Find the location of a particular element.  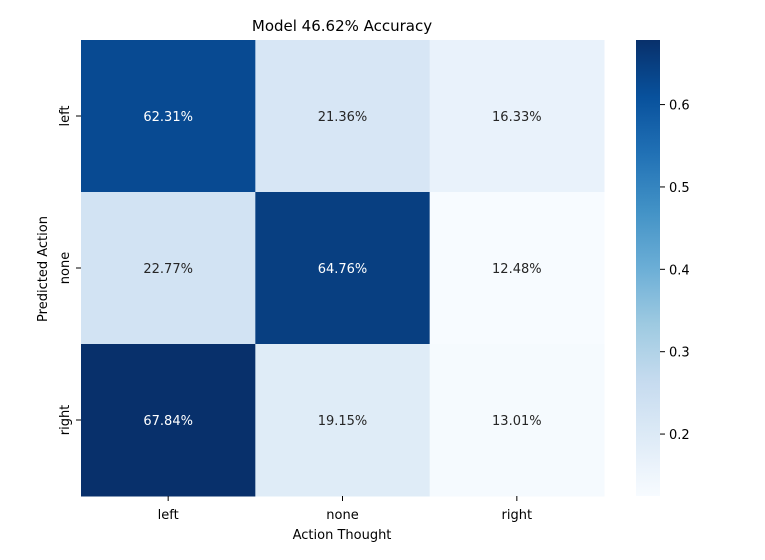

y-tick-label-left: left is located at coordinates (65, 115).